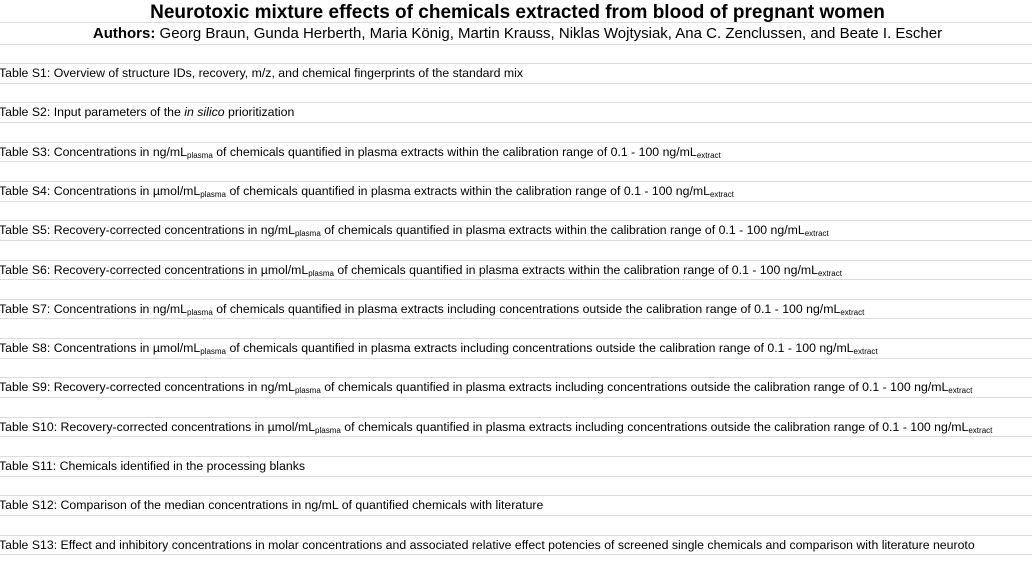 The image size is (1032, 568). I want to click on row-label: Table S3:, so click(25, 151).